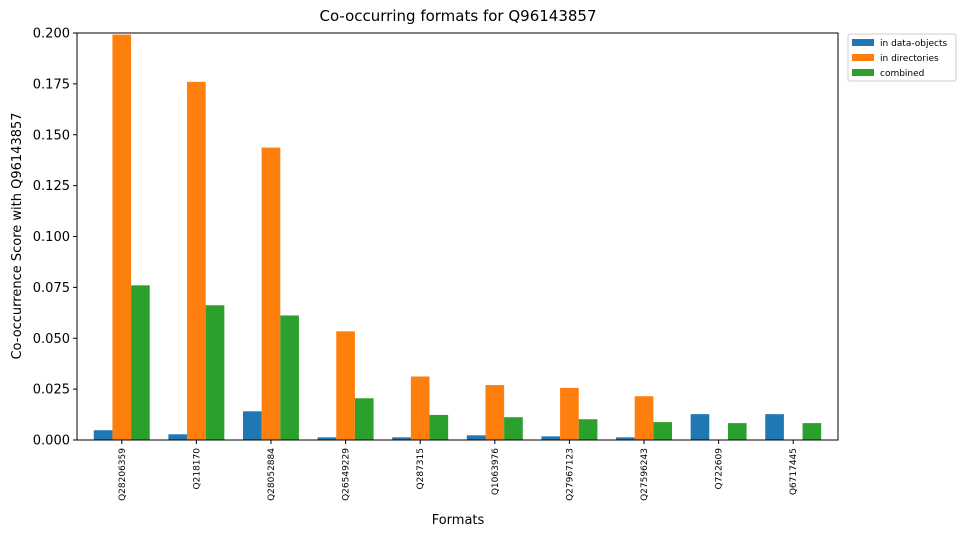 This screenshot has height=536, width=966. Describe the element at coordinates (420, 408) in the screenshot. I see `bar-in-directories-Q287315` at that location.